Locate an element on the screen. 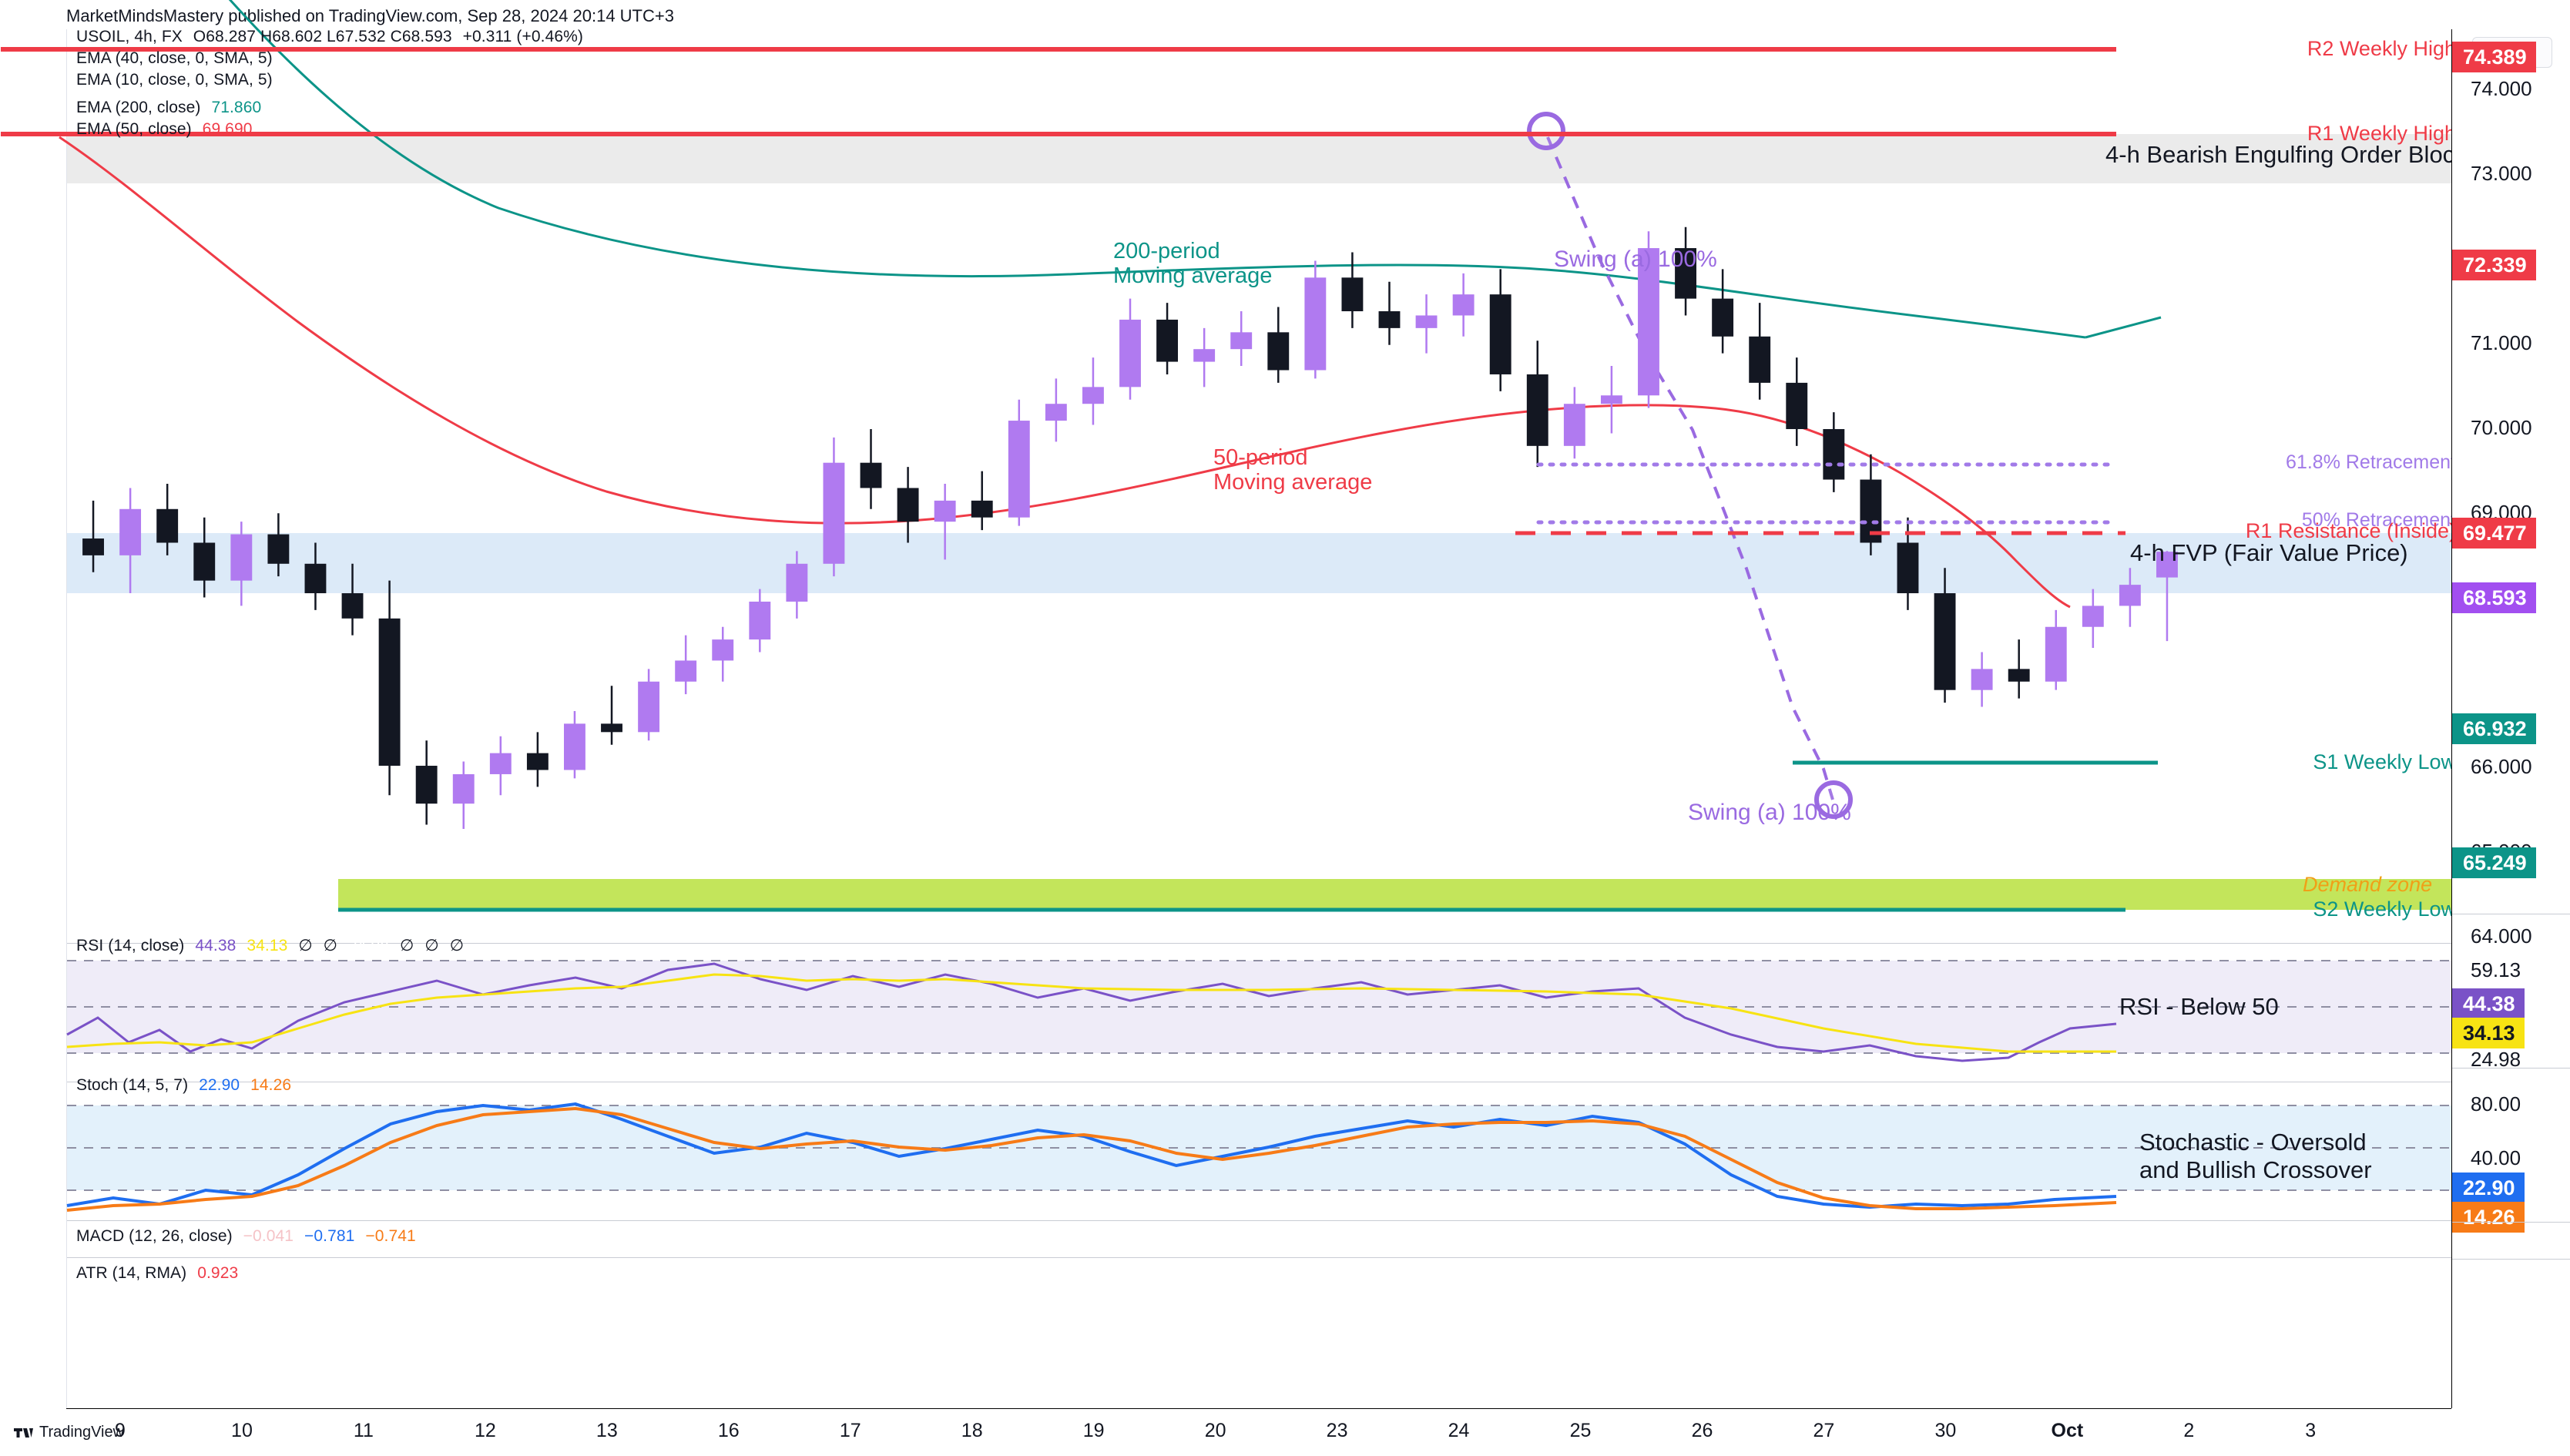 The height and width of the screenshot is (1456, 2570). rsi-line is located at coordinates (1091, 1012).